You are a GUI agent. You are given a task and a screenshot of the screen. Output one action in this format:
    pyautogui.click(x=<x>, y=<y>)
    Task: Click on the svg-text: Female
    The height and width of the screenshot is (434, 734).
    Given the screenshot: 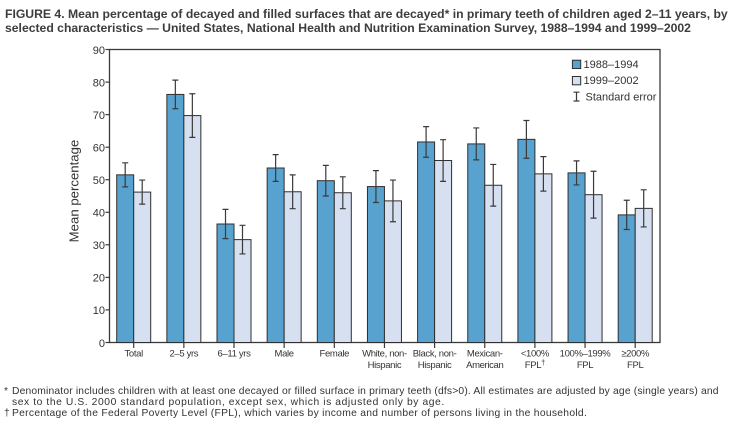 What is the action you would take?
    pyautogui.click(x=335, y=354)
    